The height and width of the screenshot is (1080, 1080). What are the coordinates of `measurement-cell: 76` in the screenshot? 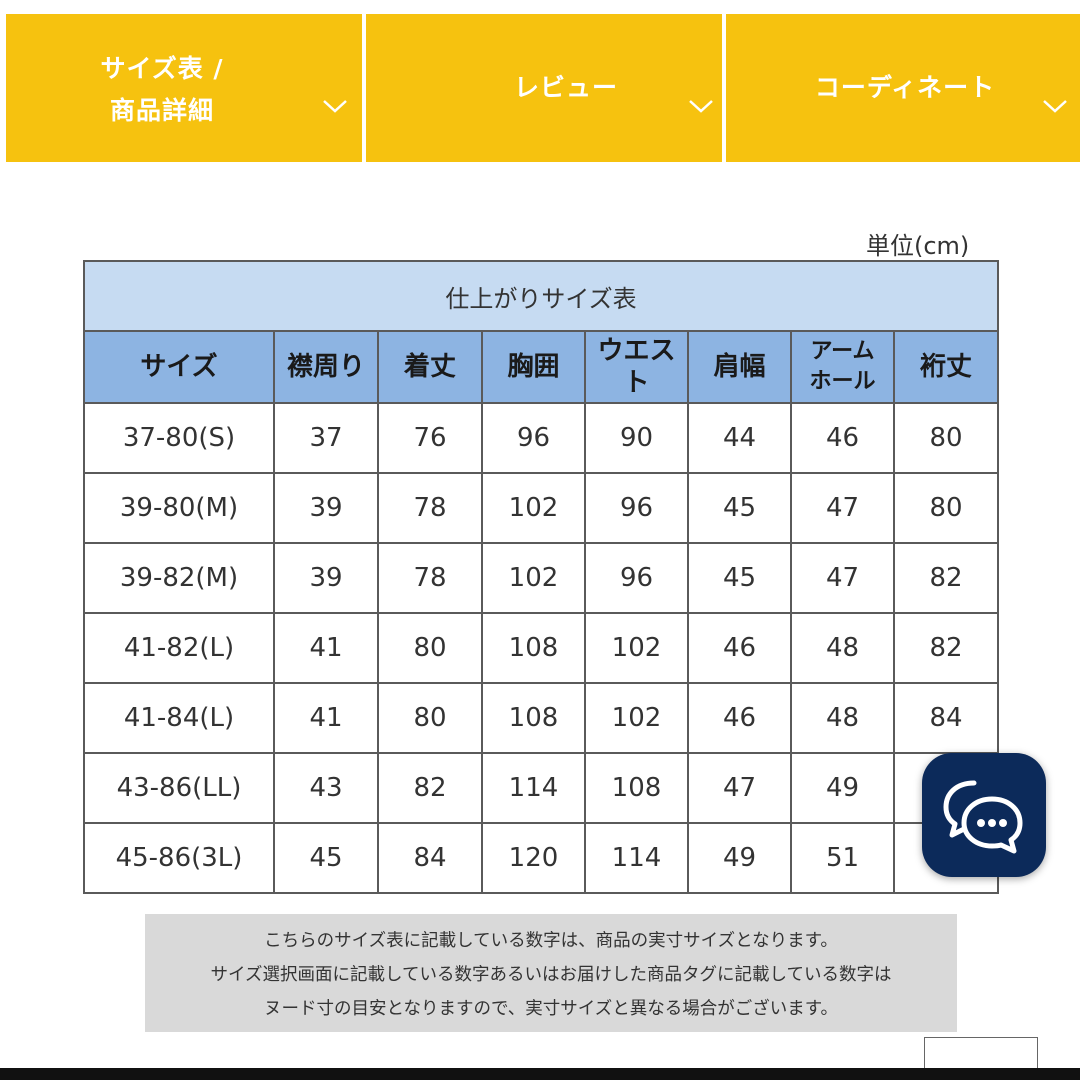 It's located at (430, 438).